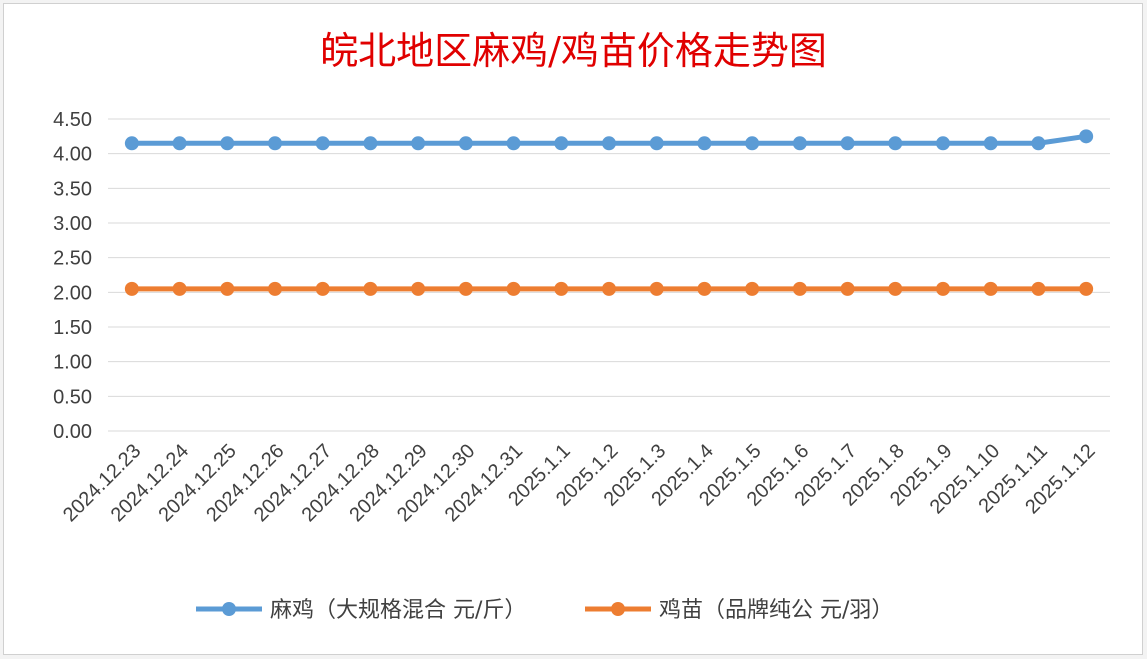 Image resolution: width=1147 pixels, height=659 pixels. What do you see at coordinates (72, 155) in the screenshot?
I see `y-tick-label: 4.00` at bounding box center [72, 155].